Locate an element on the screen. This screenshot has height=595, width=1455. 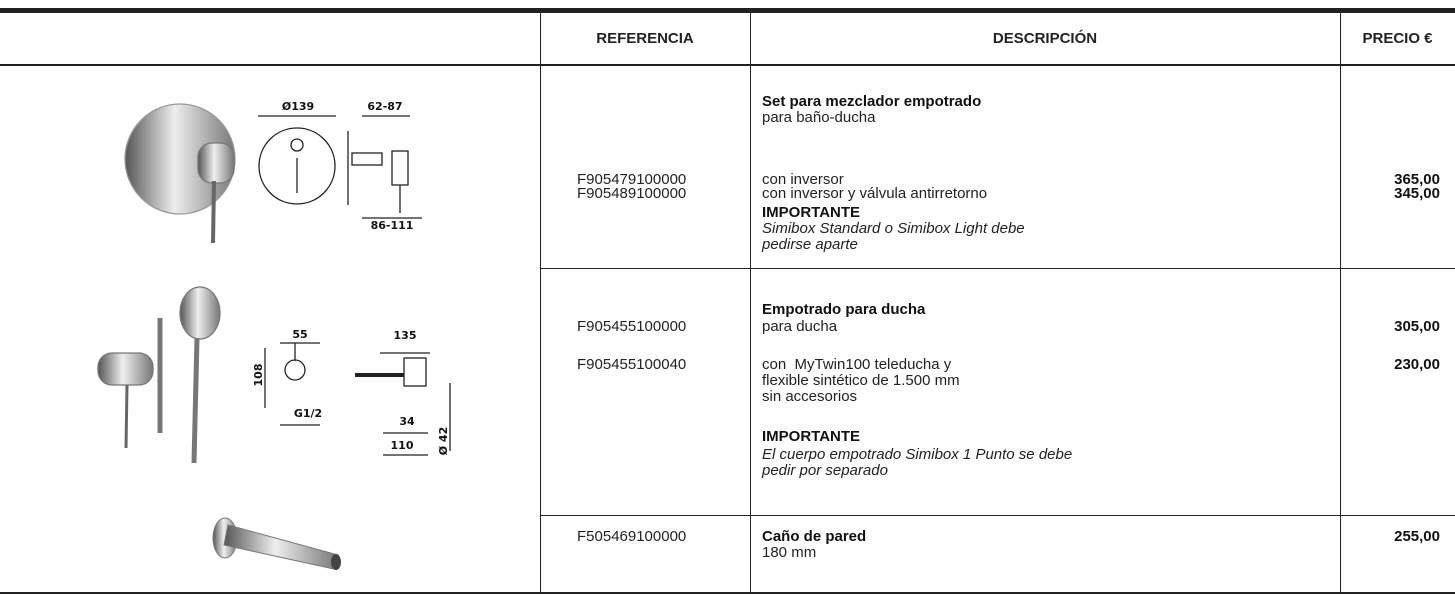
dimension-label: 108 is located at coordinates (258, 375).